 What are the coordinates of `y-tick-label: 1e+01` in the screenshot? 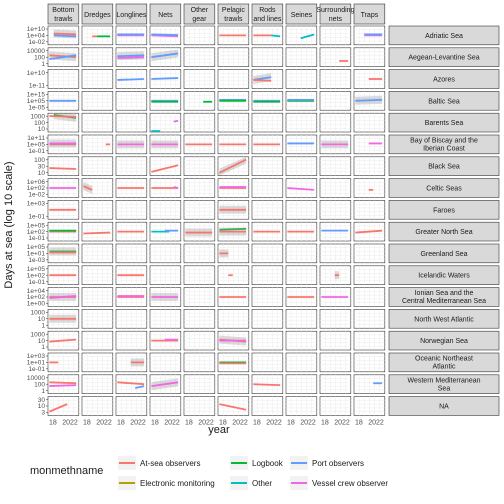 It's located at (36, 254).